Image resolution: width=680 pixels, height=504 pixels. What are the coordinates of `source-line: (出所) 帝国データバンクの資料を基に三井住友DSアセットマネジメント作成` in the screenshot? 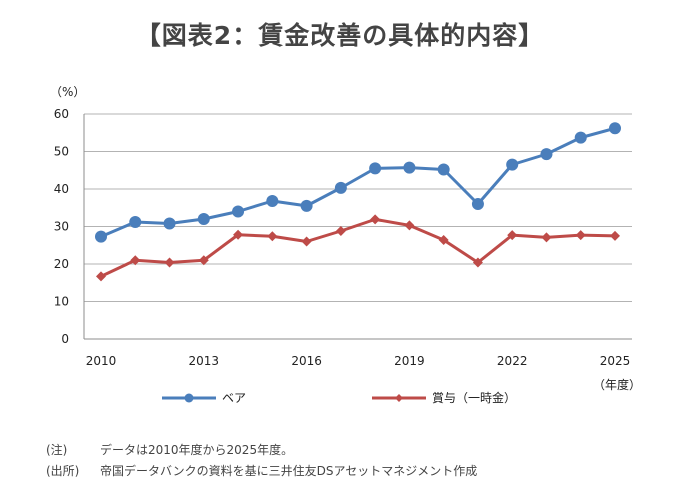 It's located at (261, 470).